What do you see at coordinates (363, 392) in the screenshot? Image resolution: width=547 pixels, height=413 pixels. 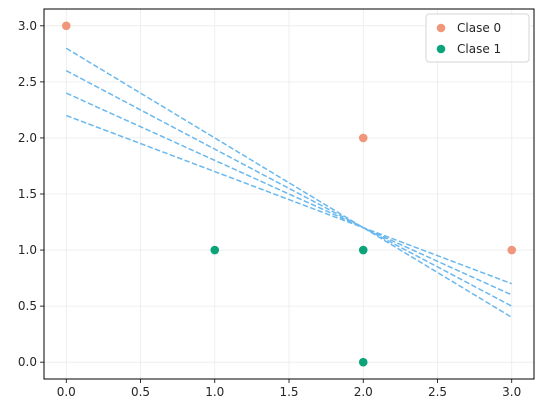 I see `x-tick-label: 2.0` at bounding box center [363, 392].